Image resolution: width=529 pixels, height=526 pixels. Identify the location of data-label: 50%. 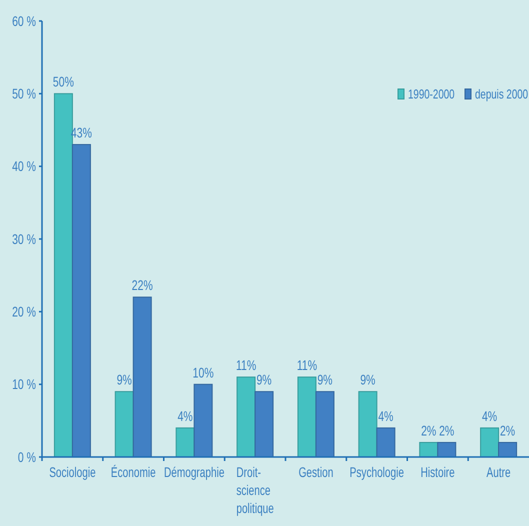
(63, 82).